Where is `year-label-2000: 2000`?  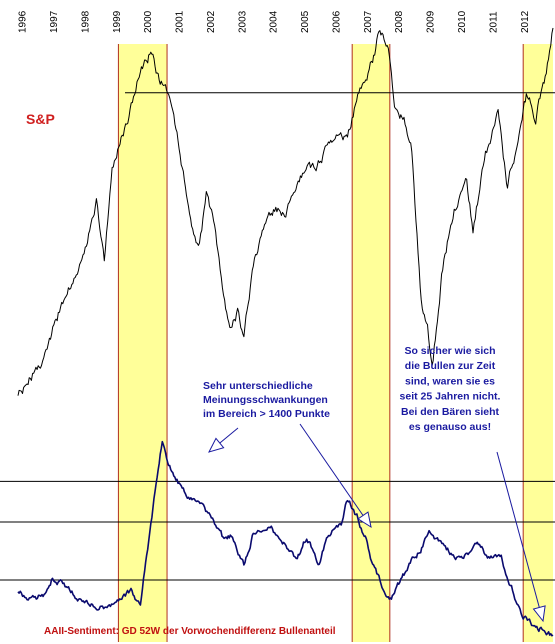 year-label-2000: 2000 is located at coordinates (148, 21).